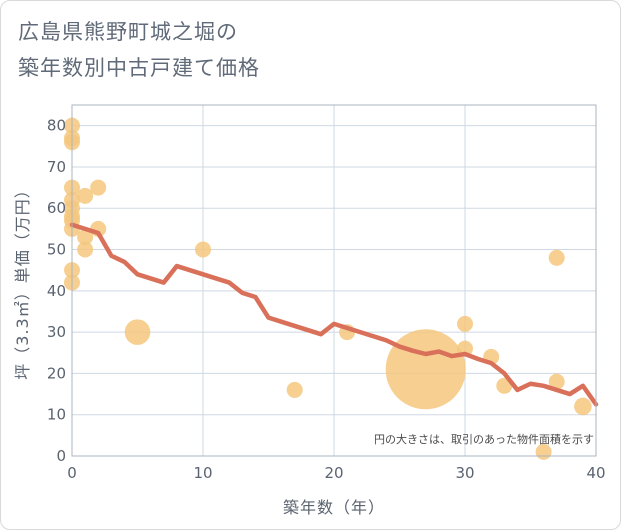 The image size is (621, 530). What do you see at coordinates (56, 167) in the screenshot?
I see `y-tick-label: 70` at bounding box center [56, 167].